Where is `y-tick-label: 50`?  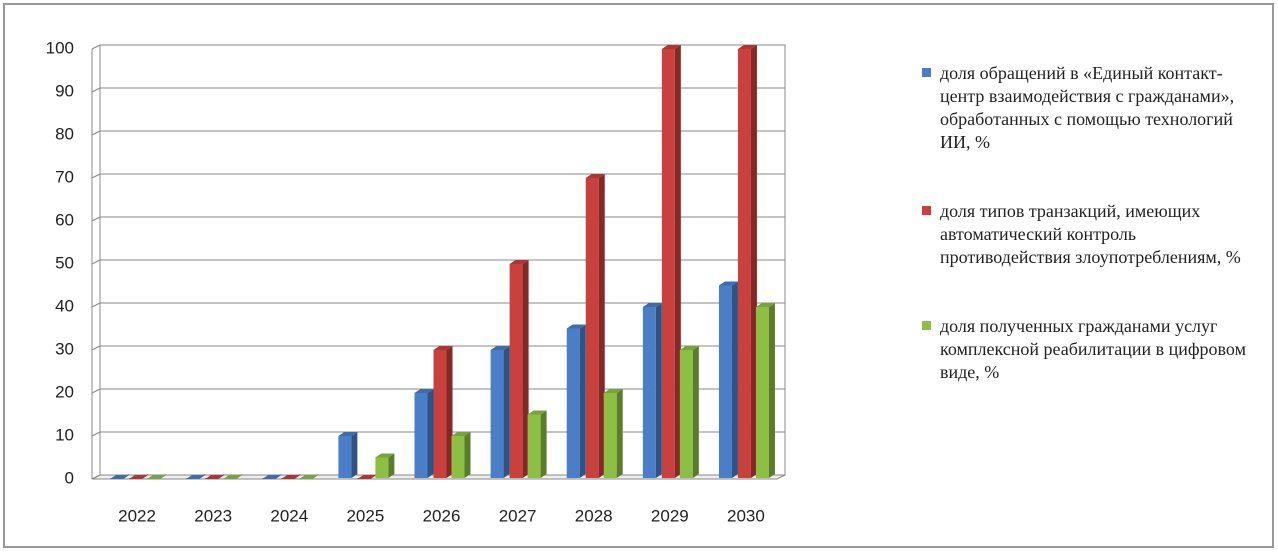
y-tick-label: 50 is located at coordinates (64, 262).